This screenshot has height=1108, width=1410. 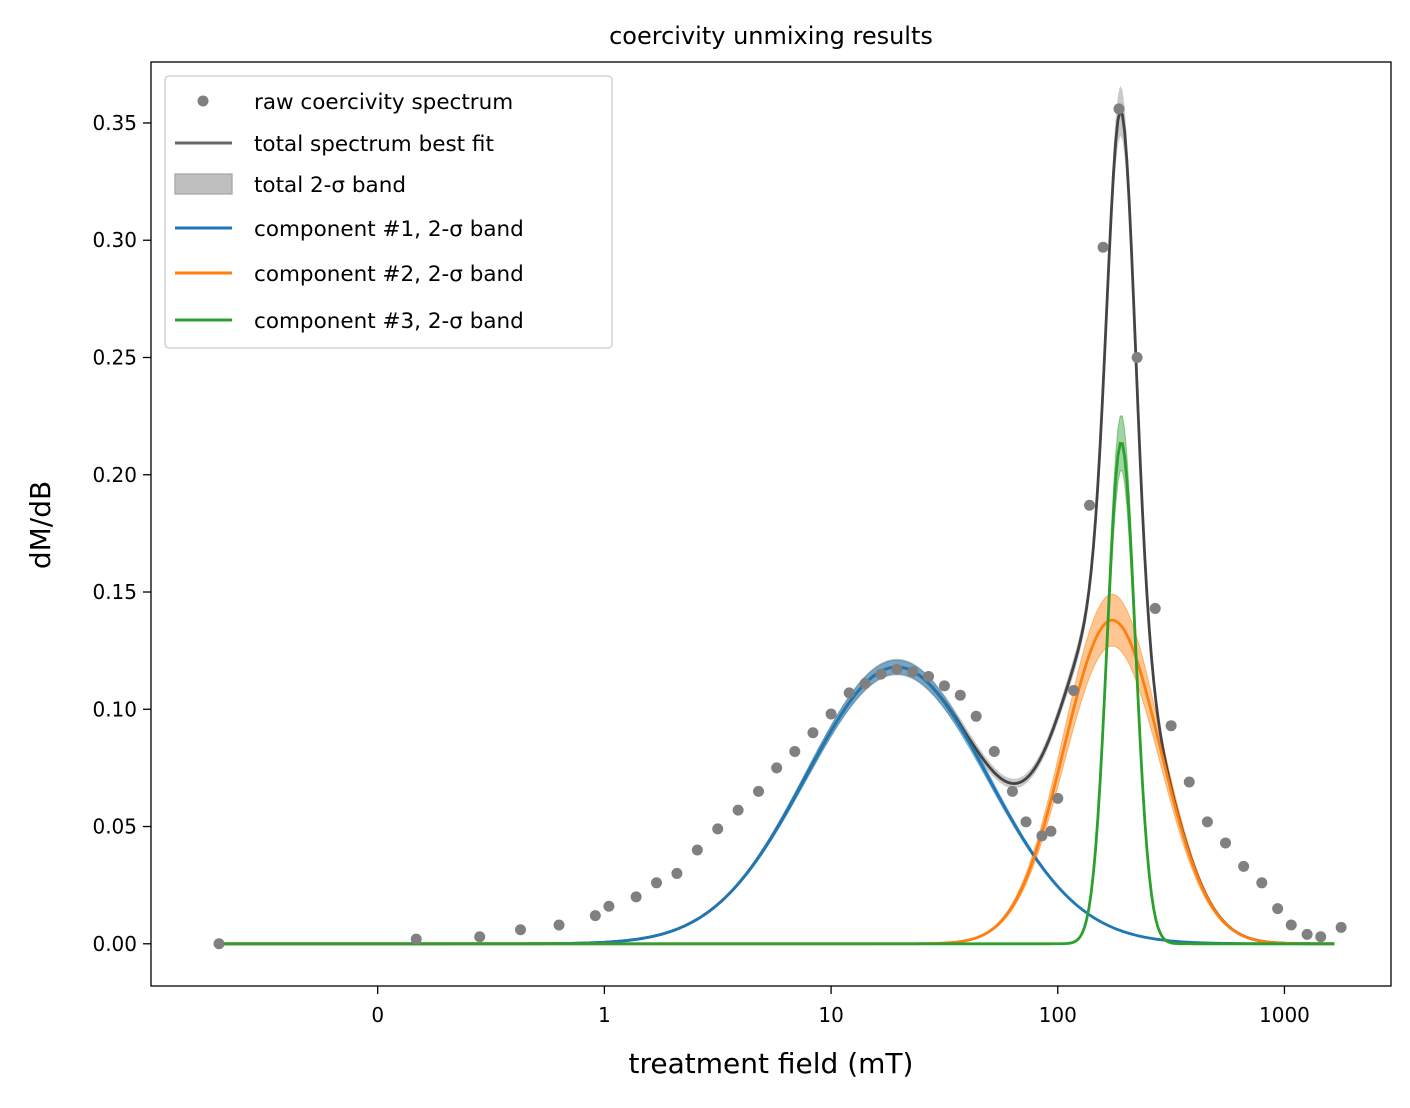 I want to click on x-axis-ticks: 0 1 10 100 1000, so click(x=840, y=1006).